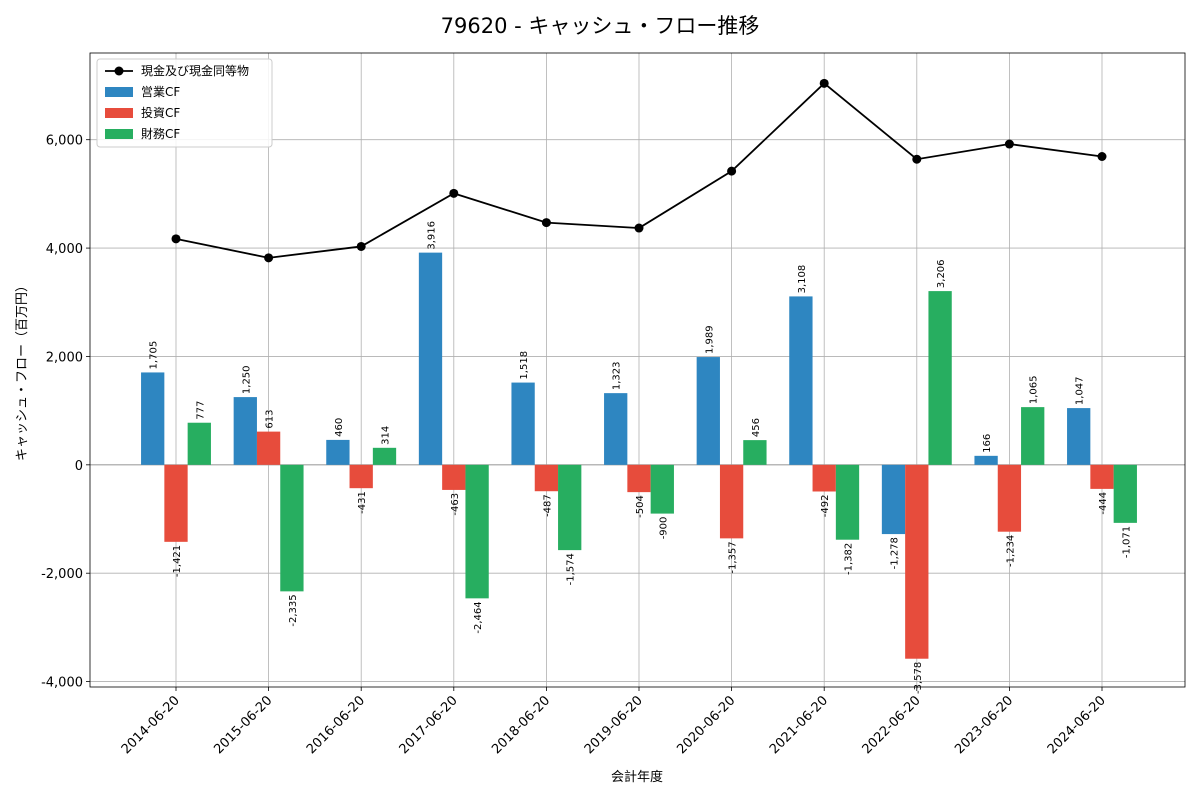  What do you see at coordinates (429, 725) in the screenshot?
I see `x-tick-label: 2017-06-20` at bounding box center [429, 725].